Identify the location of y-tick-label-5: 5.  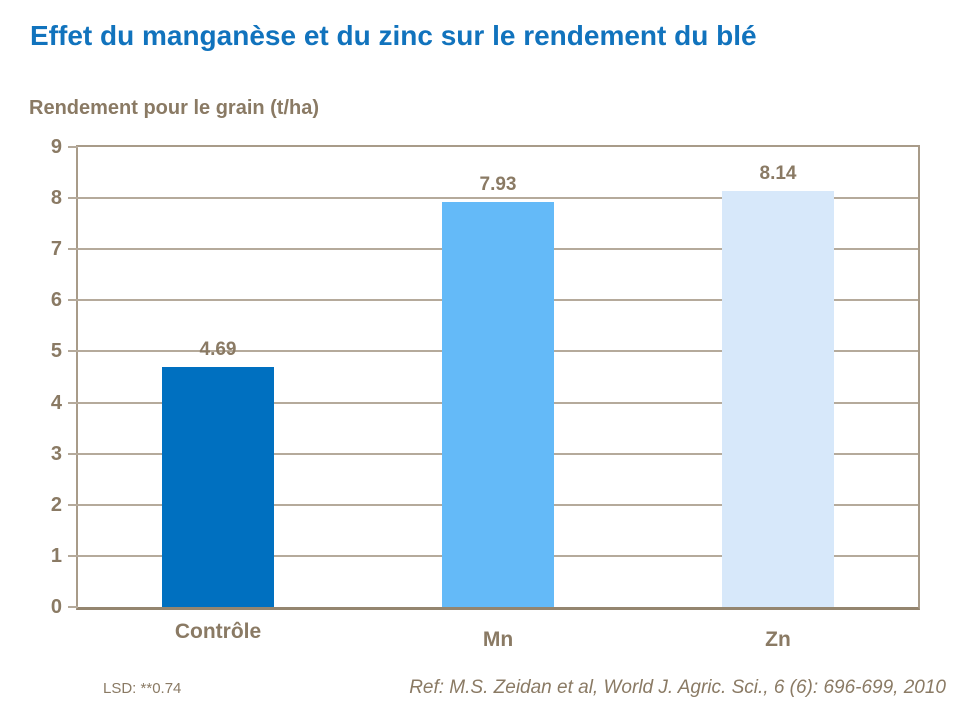
(56, 351).